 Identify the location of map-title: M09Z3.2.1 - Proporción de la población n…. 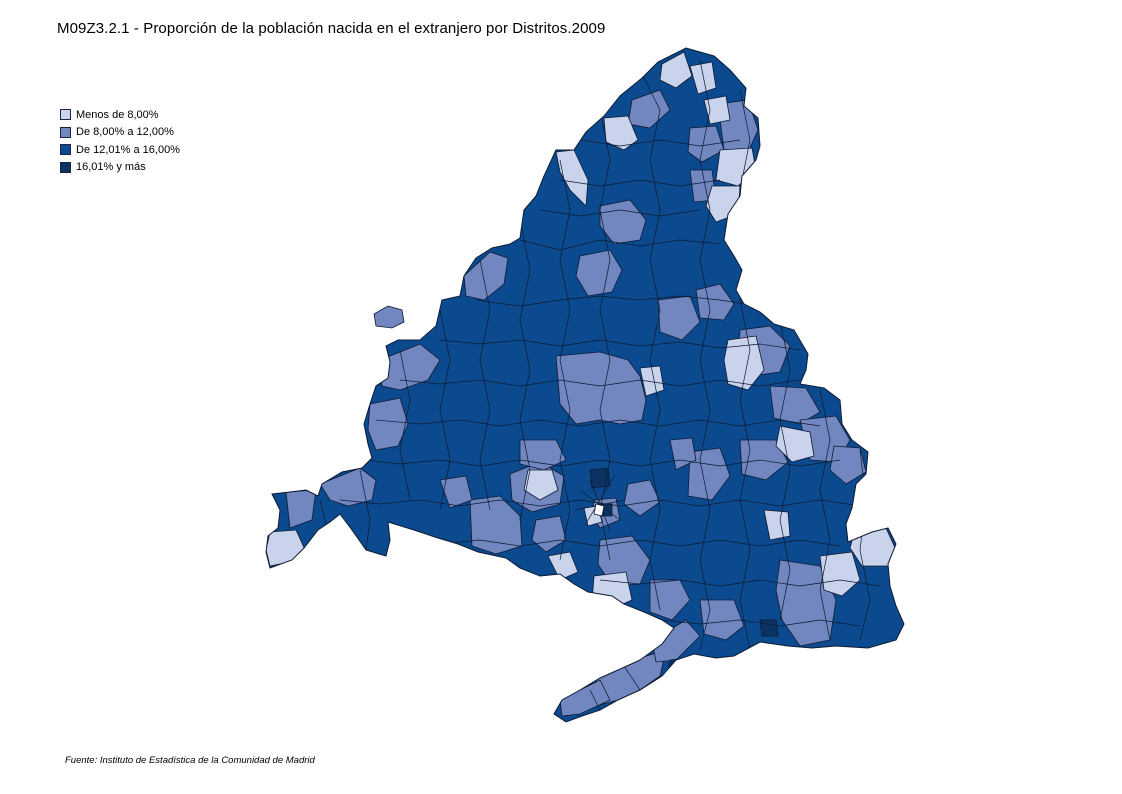
(331, 28).